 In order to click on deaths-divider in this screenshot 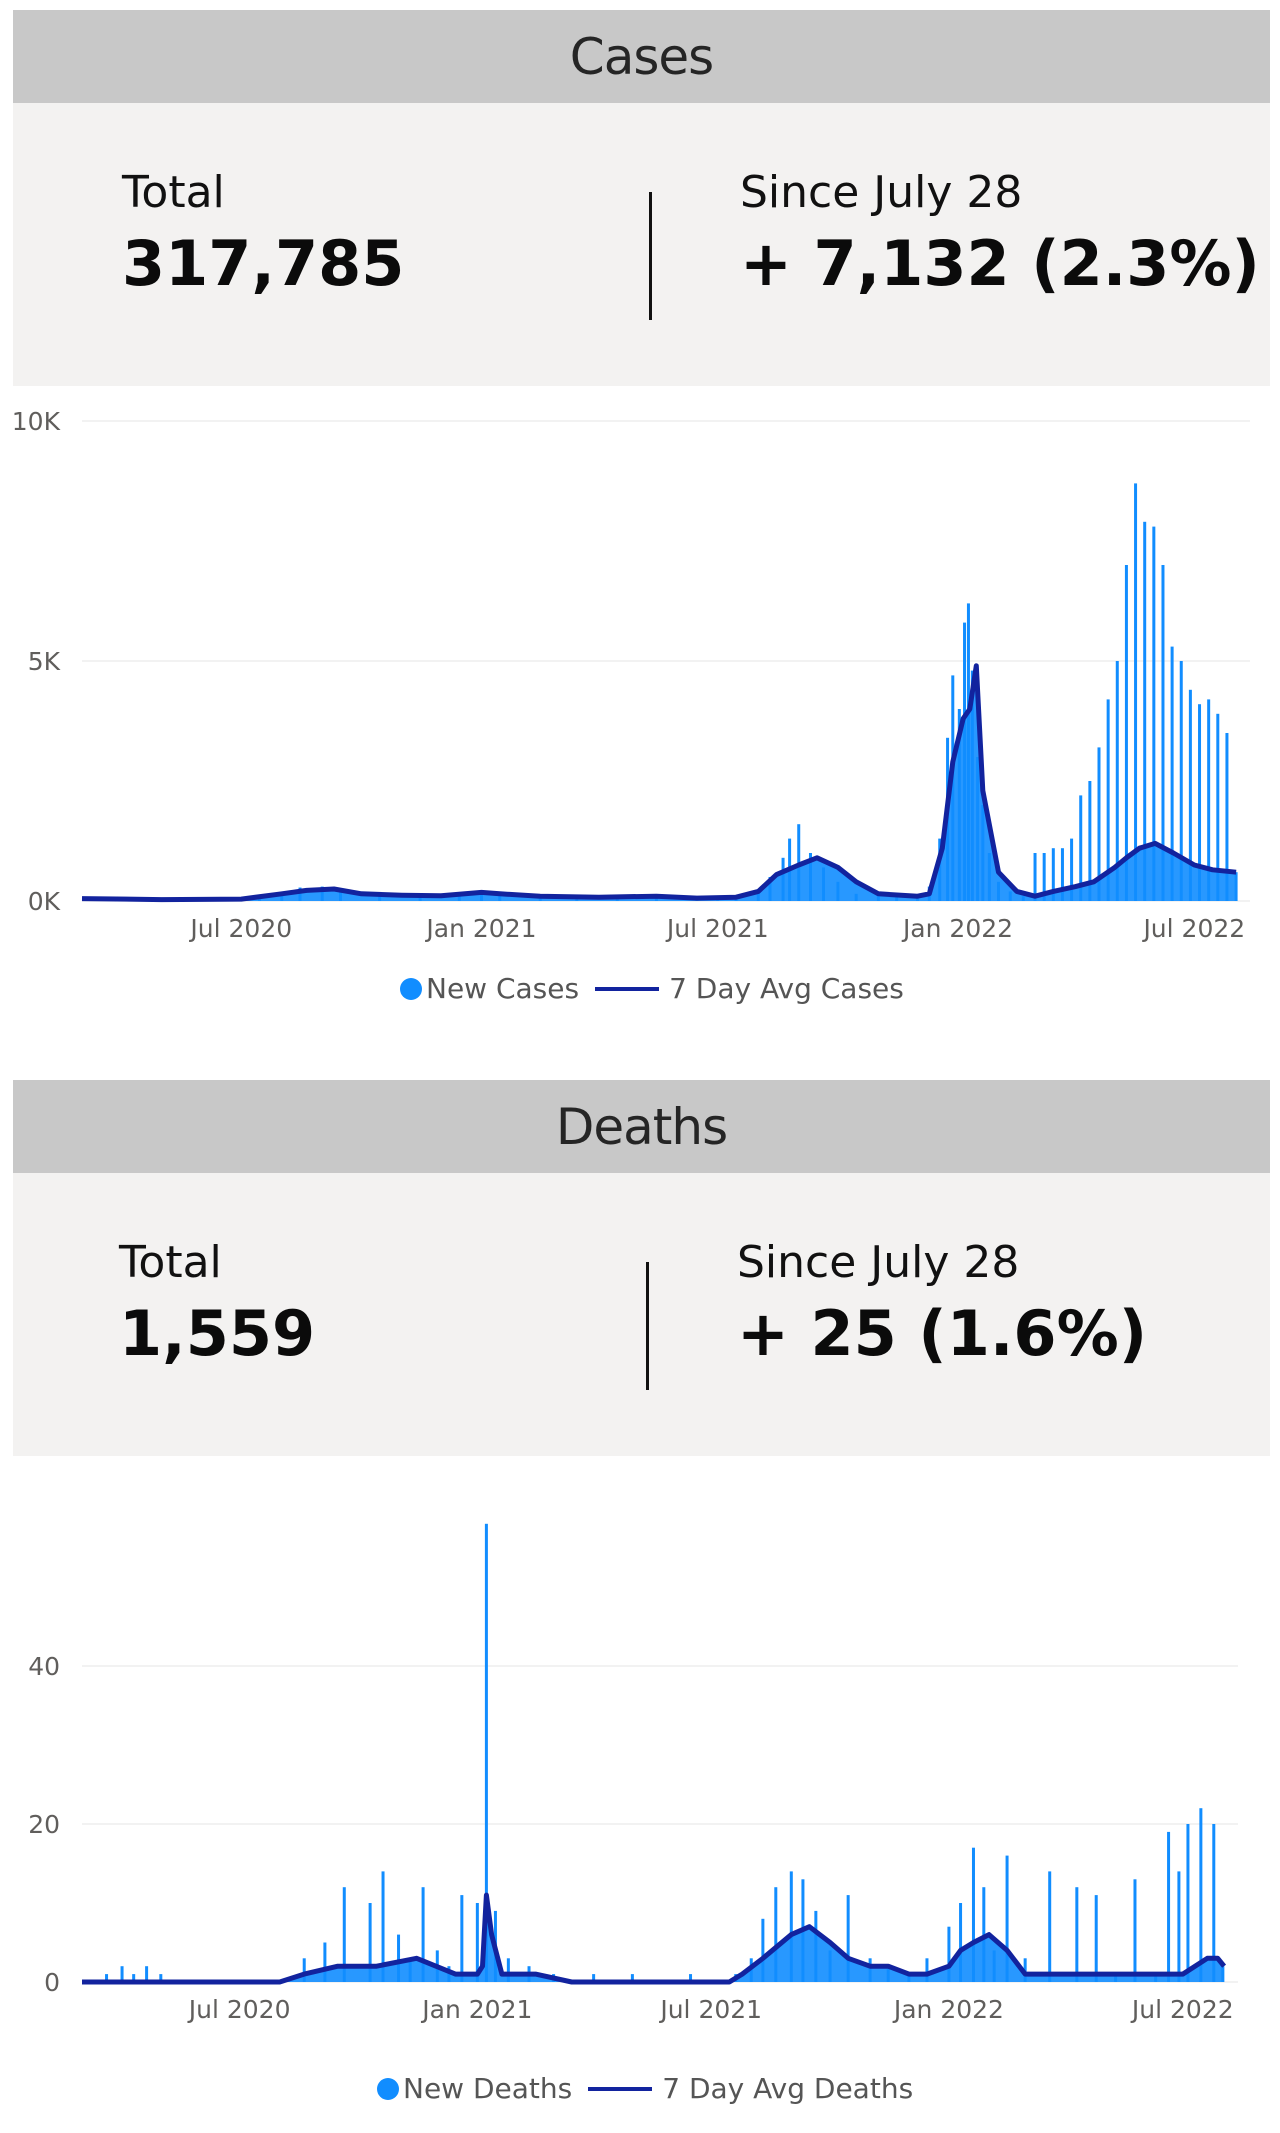, I will do `click(647, 1326)`.